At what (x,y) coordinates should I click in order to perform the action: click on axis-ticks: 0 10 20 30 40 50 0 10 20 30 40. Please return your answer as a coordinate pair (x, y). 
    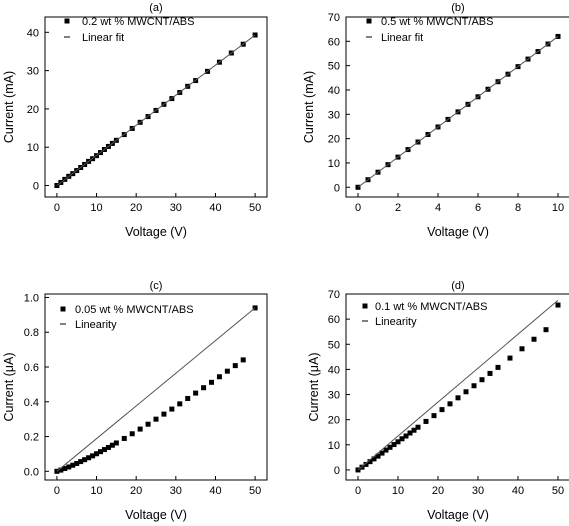
    Looking at the image, I should click on (144, 120).